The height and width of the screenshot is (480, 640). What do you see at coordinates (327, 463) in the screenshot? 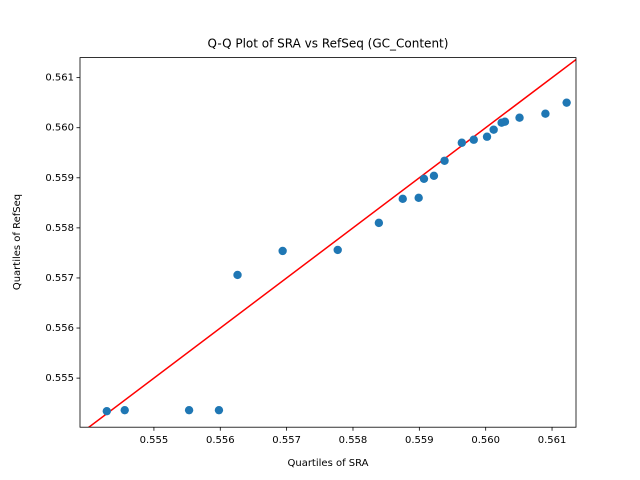
I see `x-axis-label: Quartiles of SRA` at bounding box center [327, 463].